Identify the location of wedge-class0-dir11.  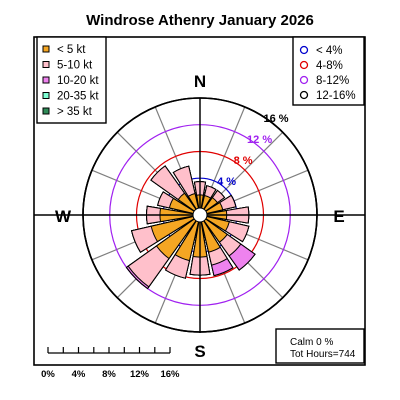
(175, 228).